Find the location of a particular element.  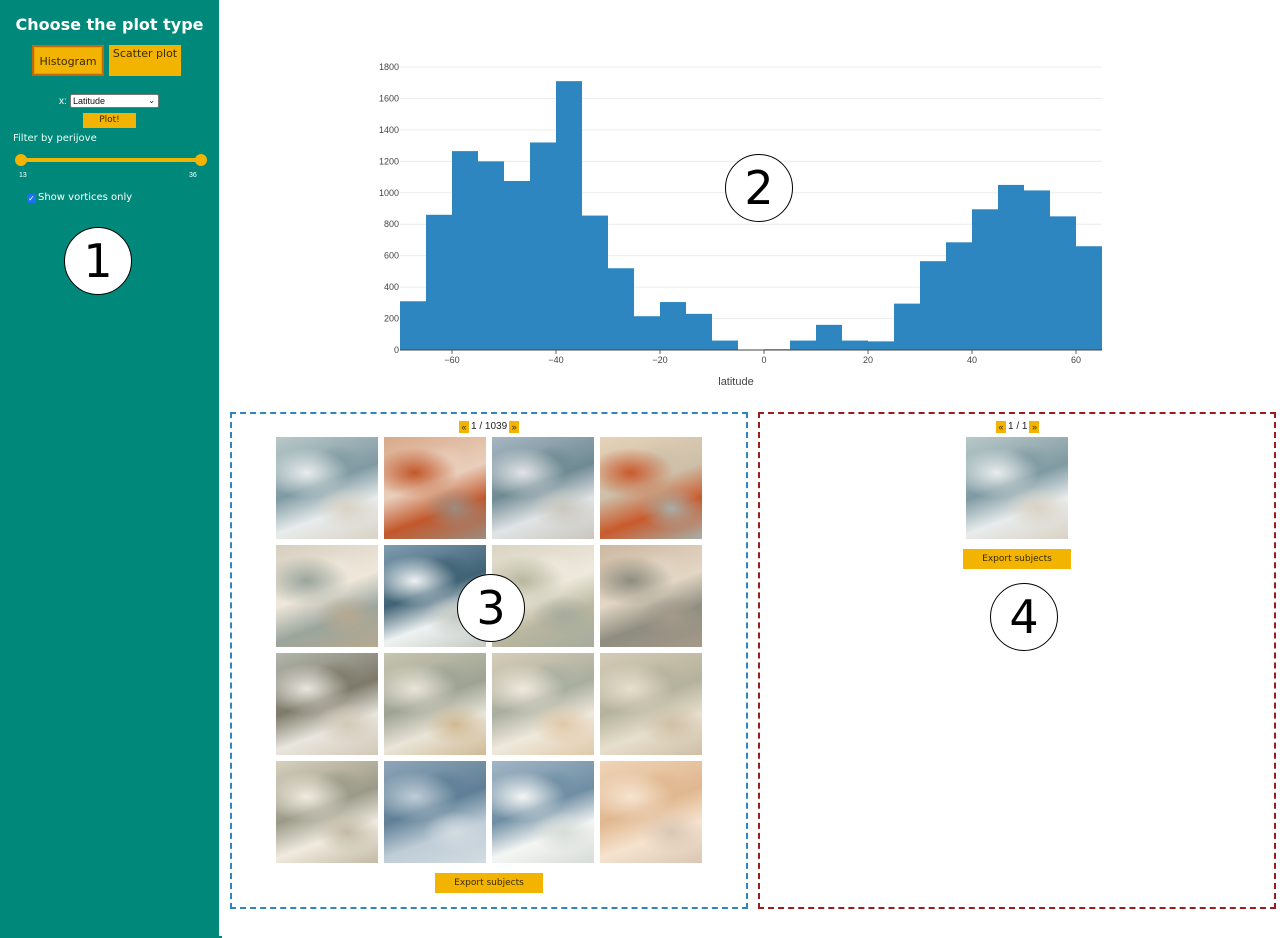

perijove-min-value: 13 is located at coordinates (23, 175).